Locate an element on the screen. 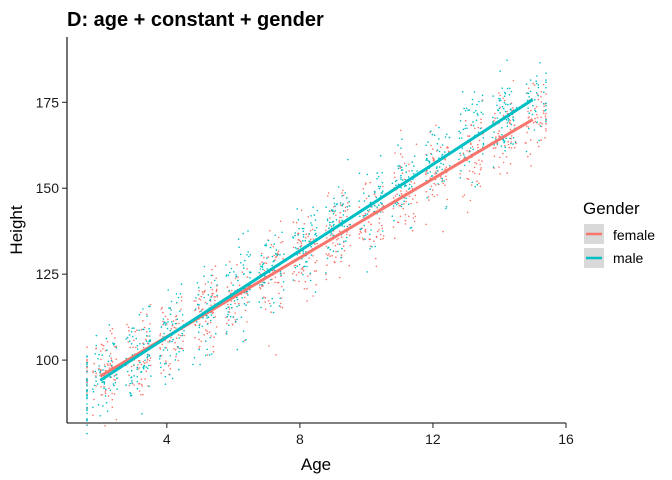  x-axis-ticks: 4 8 12 16 is located at coordinates (368, 435).